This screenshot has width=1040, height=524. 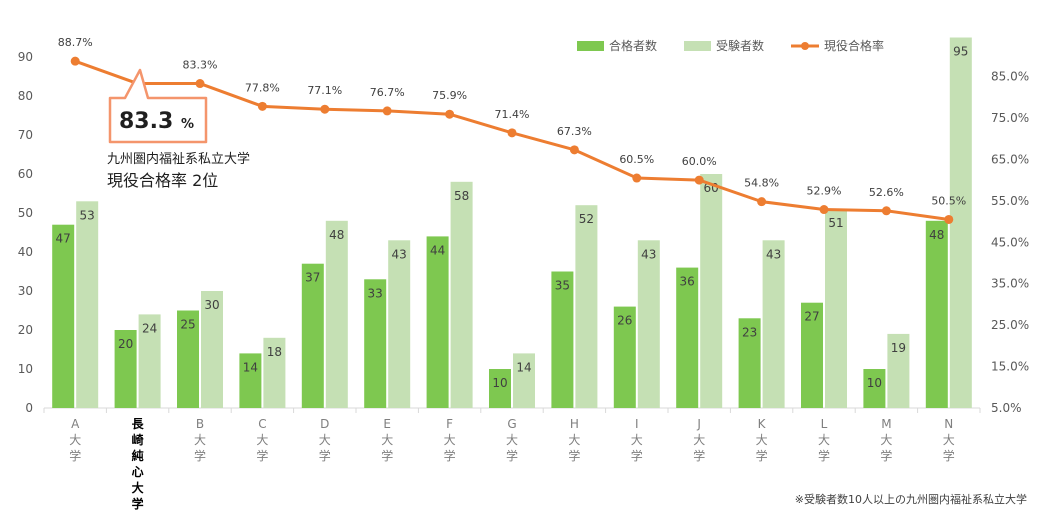 What do you see at coordinates (387, 440) in the screenshot?
I see `category-label: E 大学` at bounding box center [387, 440].